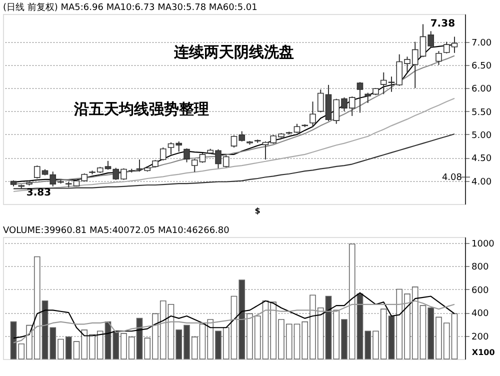 The width and height of the screenshot is (500, 376). I want to click on y-tick-label: 7.00, so click(482, 43).